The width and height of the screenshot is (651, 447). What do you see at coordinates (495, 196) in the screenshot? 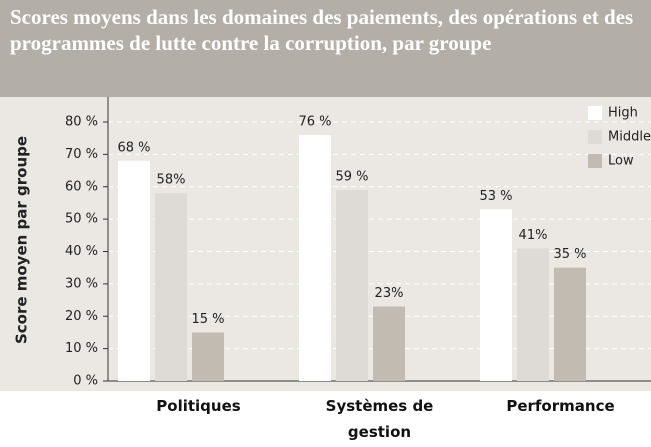
I see `data-label: 53 %` at bounding box center [495, 196].